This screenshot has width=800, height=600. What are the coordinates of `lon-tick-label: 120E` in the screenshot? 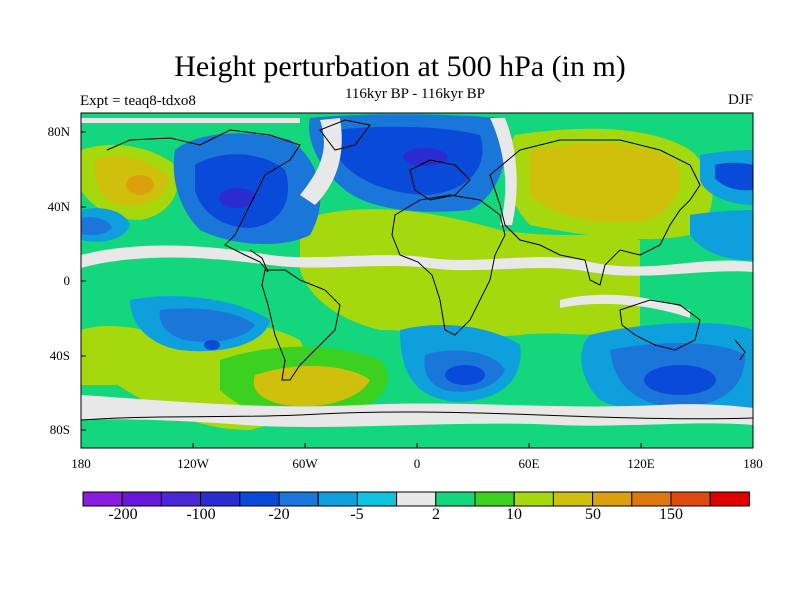 It's located at (641, 463).